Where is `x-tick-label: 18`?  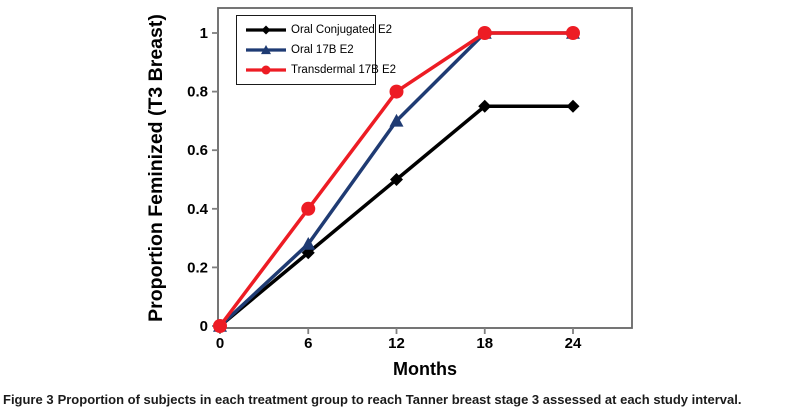 x-tick-label: 18 is located at coordinates (484, 343).